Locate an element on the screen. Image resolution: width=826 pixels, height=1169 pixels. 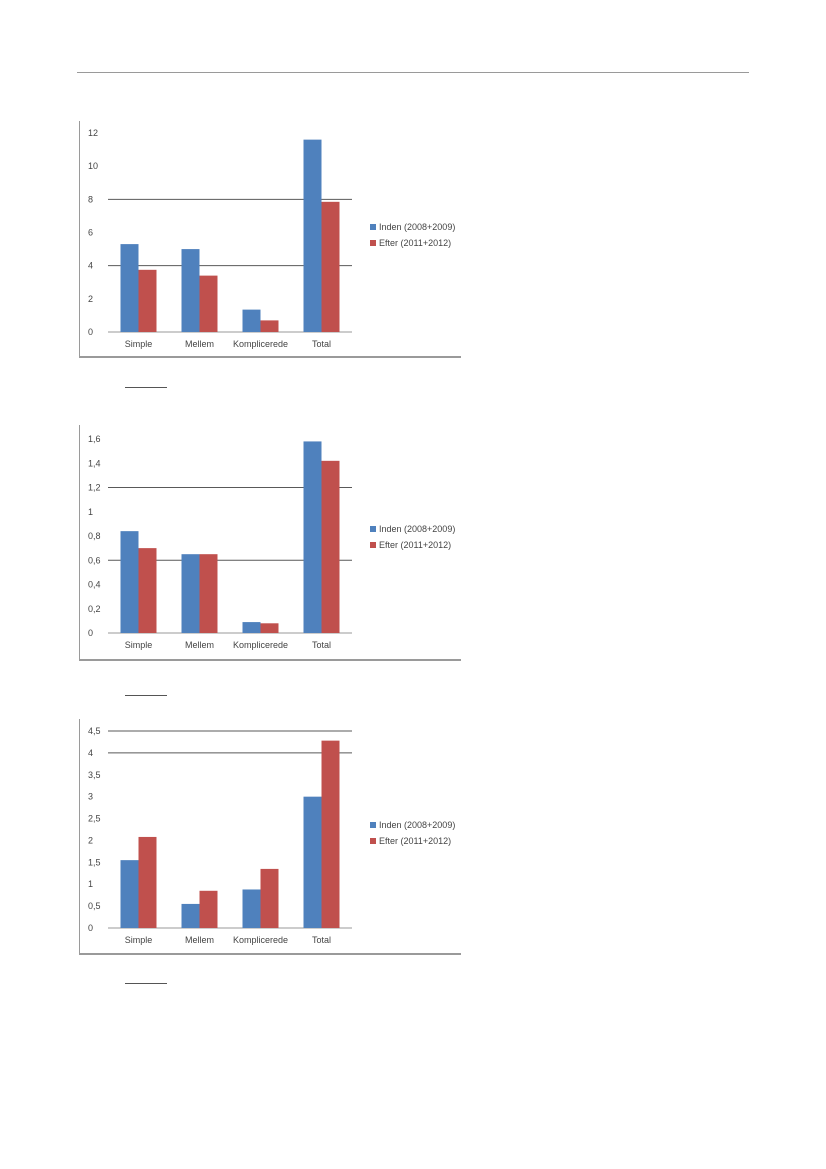
y-tick-label: 1,5 is located at coordinates (94, 862).